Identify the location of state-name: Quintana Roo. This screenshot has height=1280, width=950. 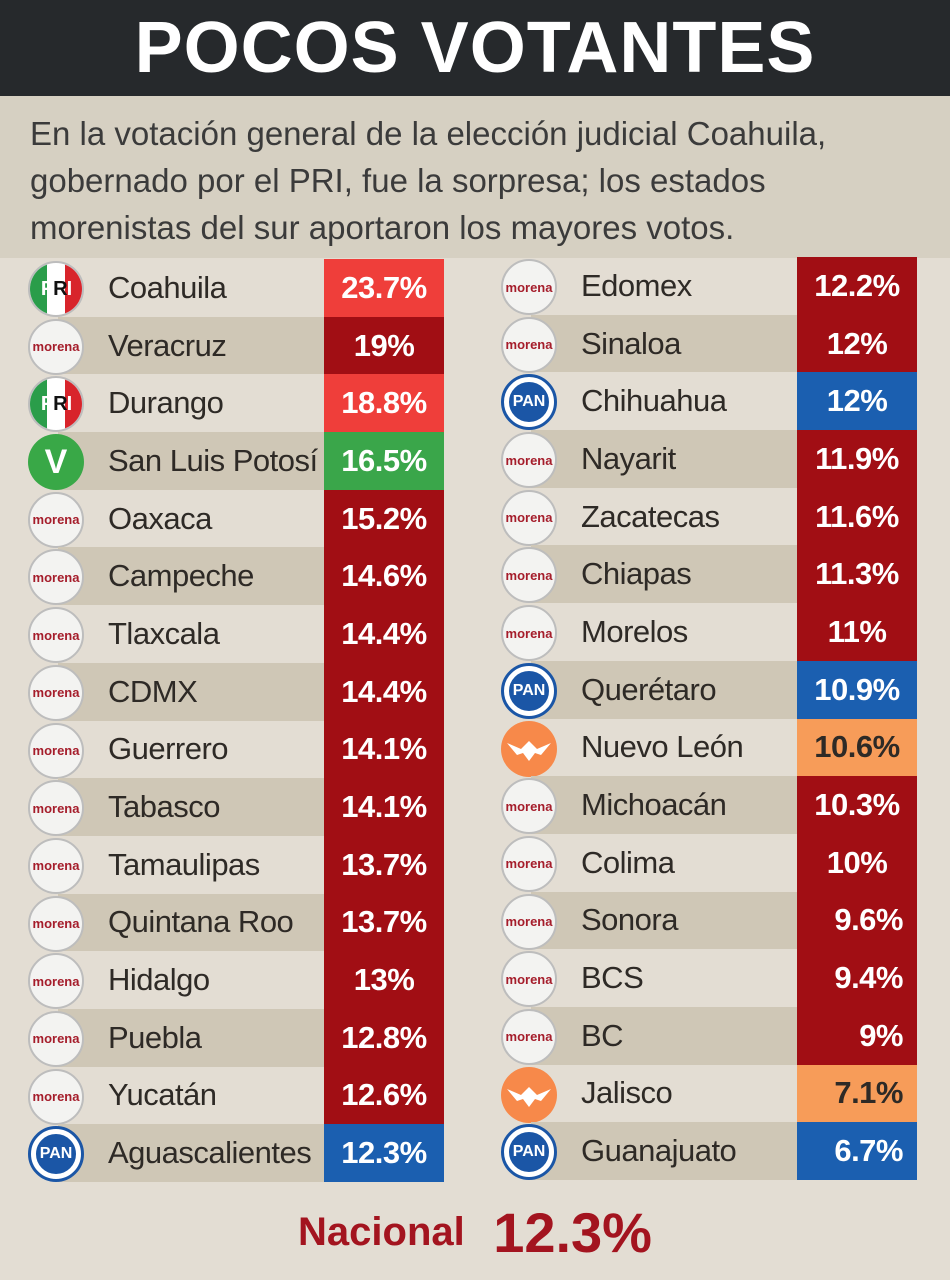
(201, 922).